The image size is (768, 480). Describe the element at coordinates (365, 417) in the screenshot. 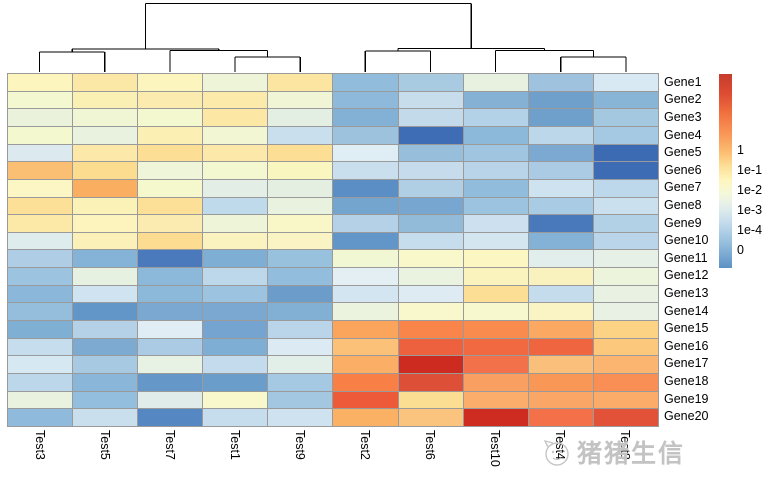

I see `heatmap-cell-Gene20-Test2` at that location.